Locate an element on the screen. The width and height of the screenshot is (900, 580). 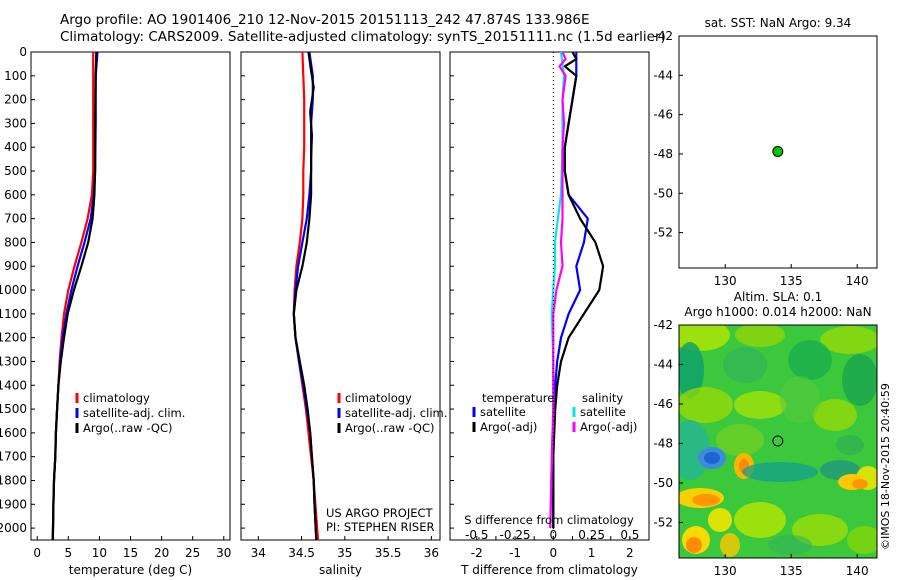
y-tick-label: -52 is located at coordinates (663, 522).